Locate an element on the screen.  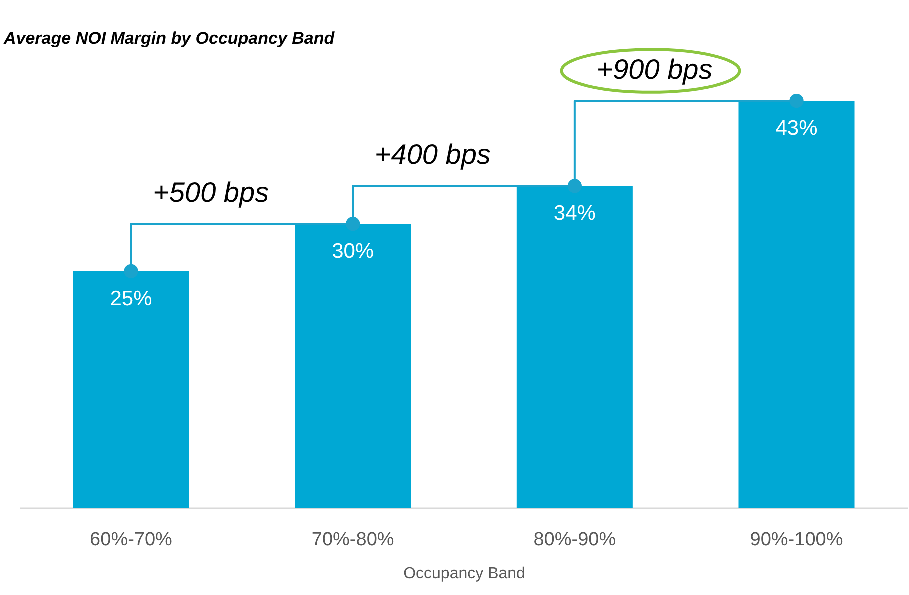
x-axis-title: Occupancy Band is located at coordinates (465, 574).